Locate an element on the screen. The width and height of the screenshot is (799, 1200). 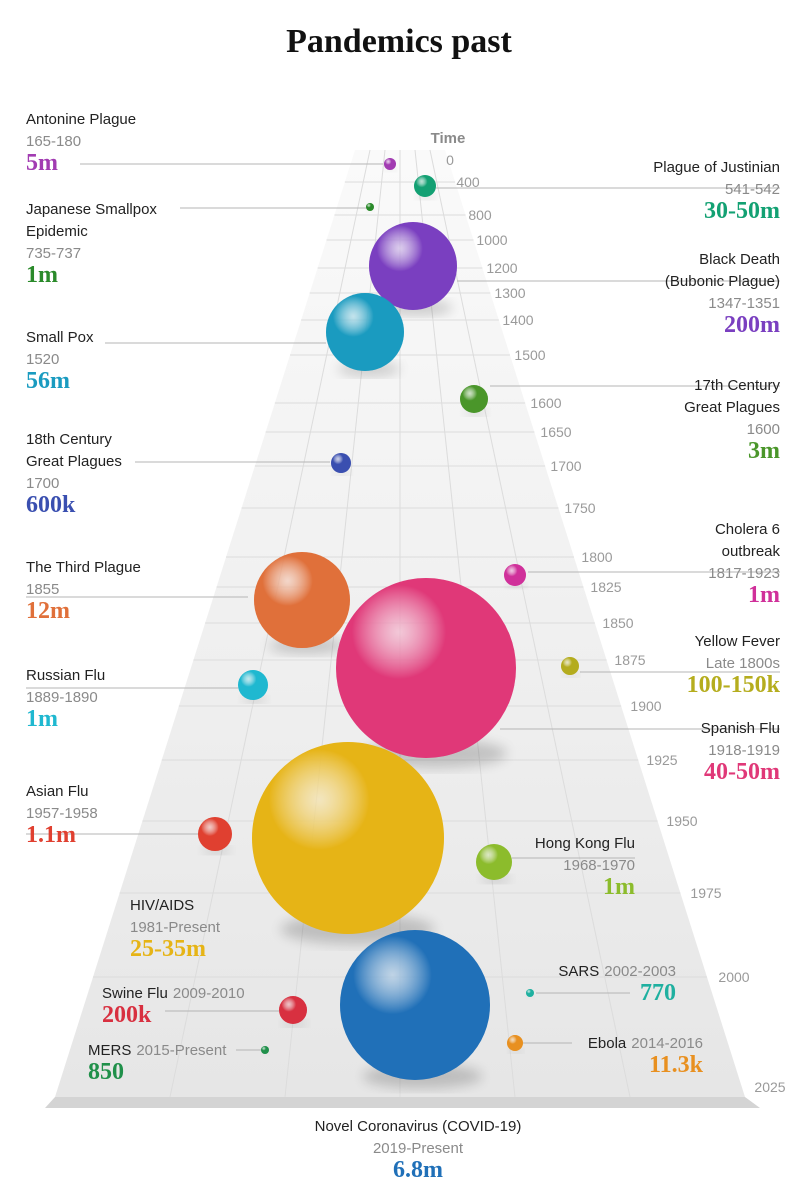
pandemic-label: Ebola 2014-2016 is located at coordinates (645, 1043).